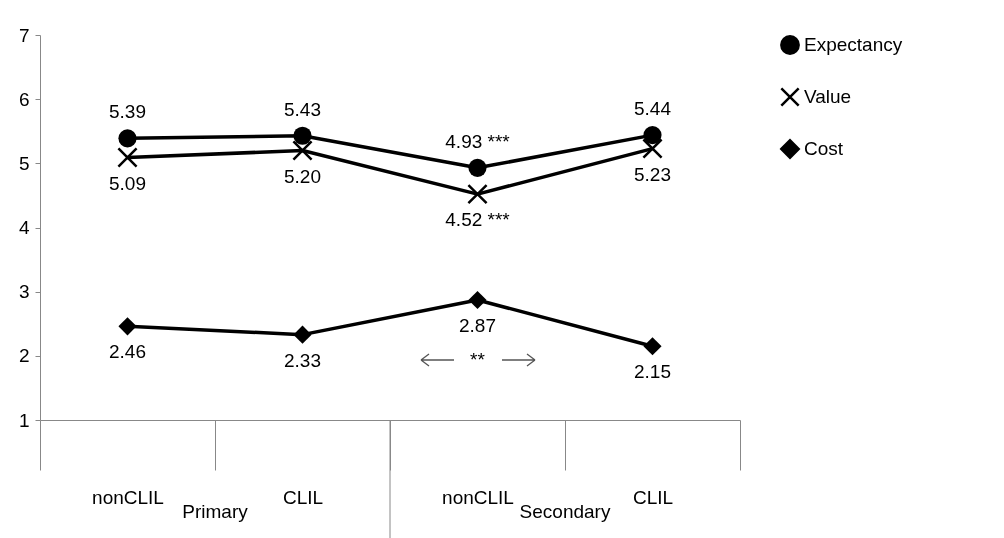 The height and width of the screenshot is (538, 1004). Describe the element at coordinates (302, 176) in the screenshot. I see `data-label: 5.20` at that location.